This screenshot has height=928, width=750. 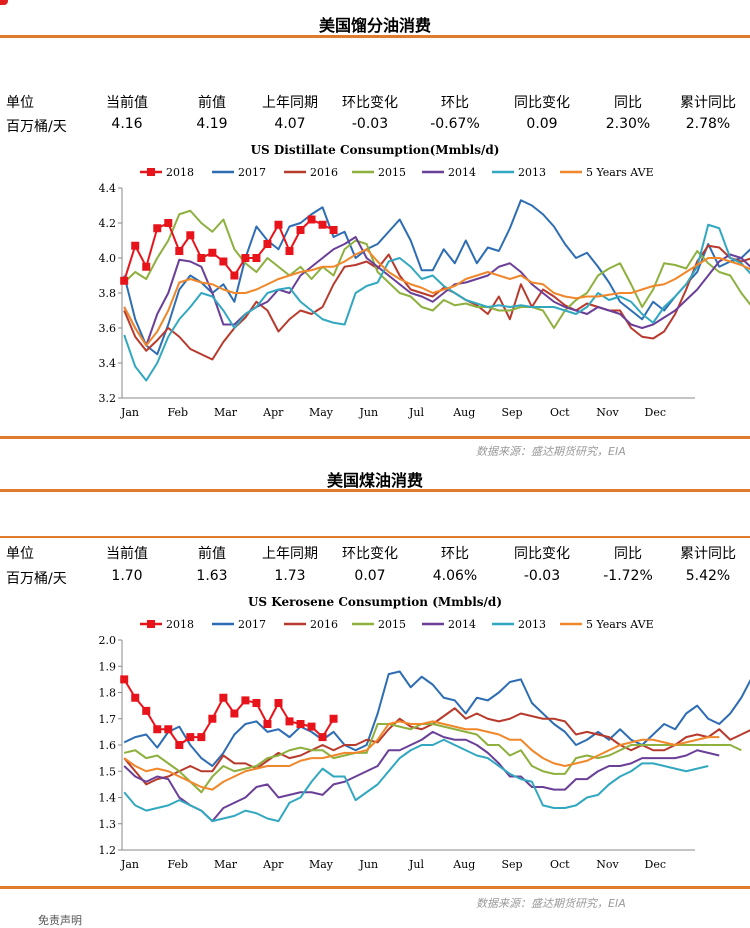 What do you see at coordinates (379, 624) in the screenshot?
I see `legend-item: 2015` at bounding box center [379, 624].